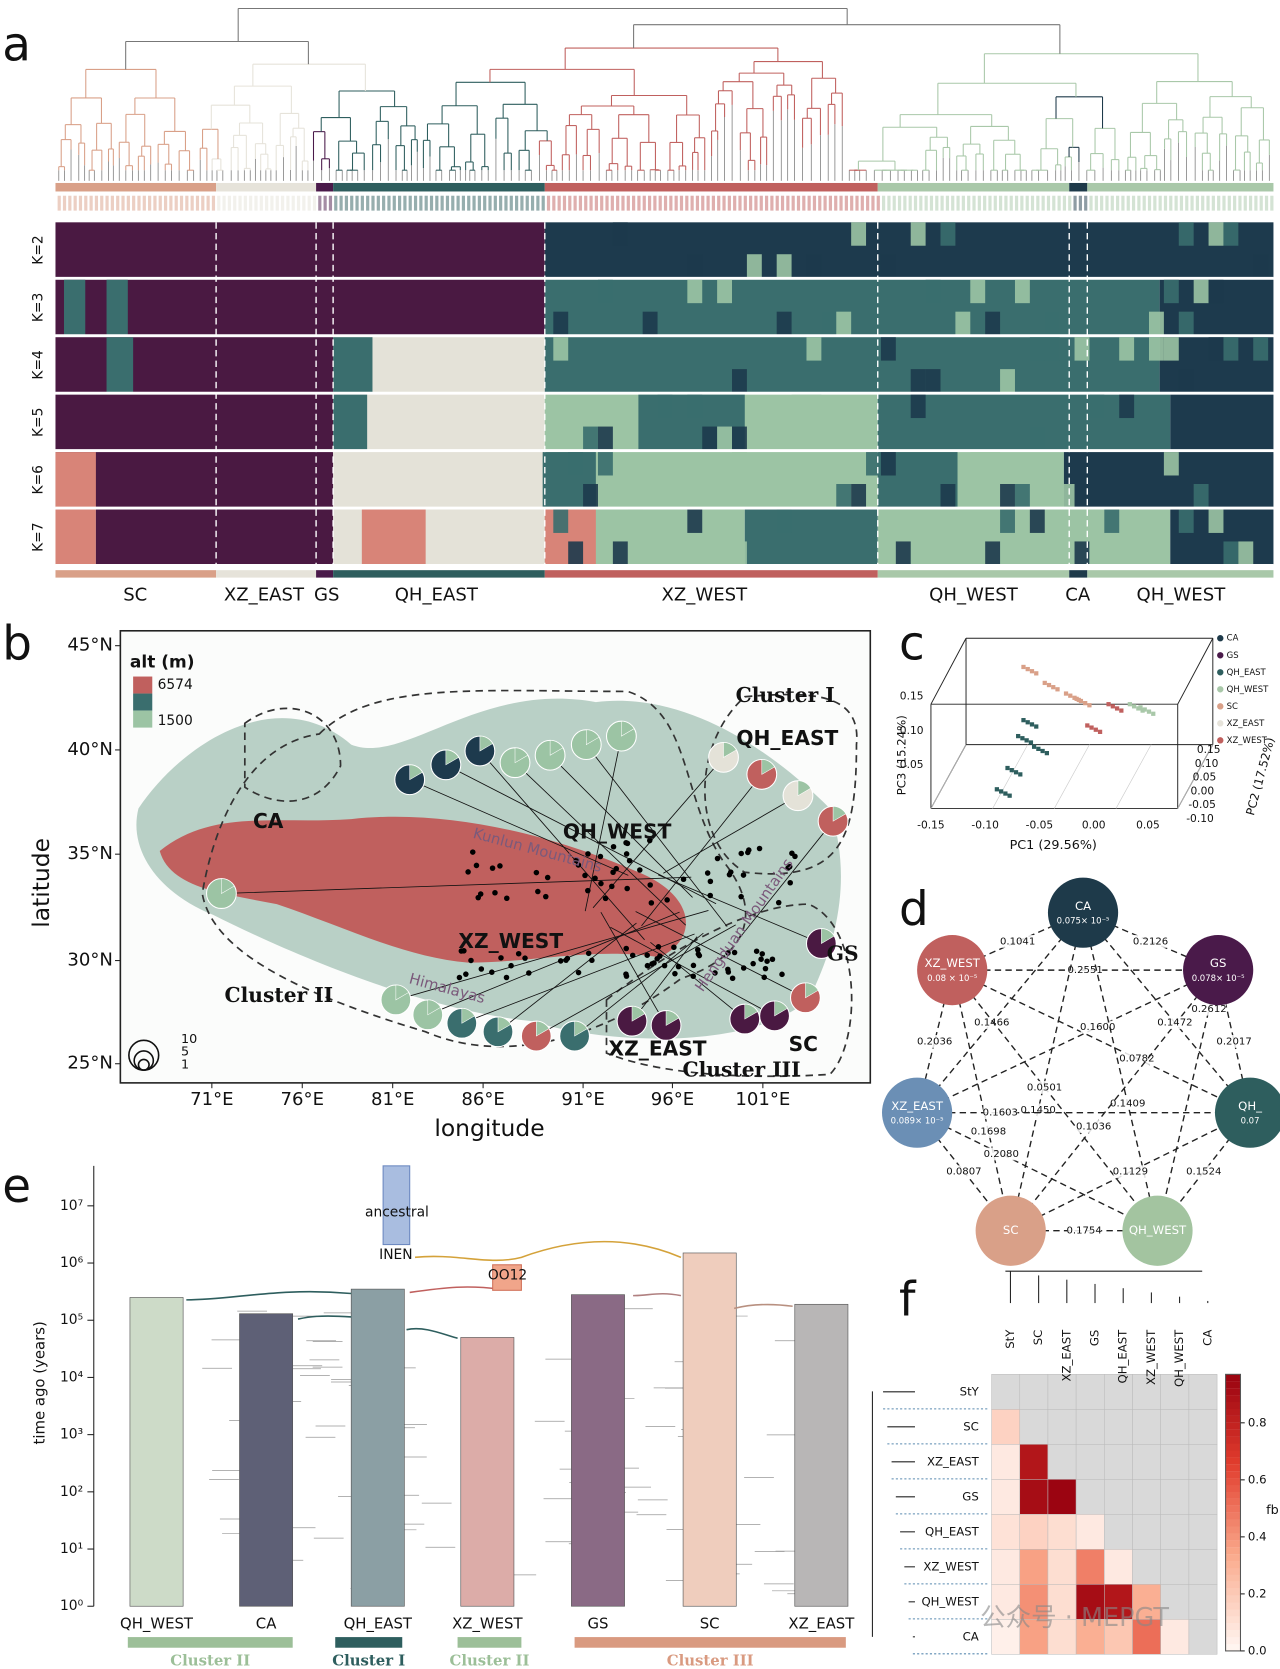 Image resolution: width=1280 pixels, height=1669 pixels. Describe the element at coordinates (1180, 187) in the screenshot. I see `group-bar-top` at that location.